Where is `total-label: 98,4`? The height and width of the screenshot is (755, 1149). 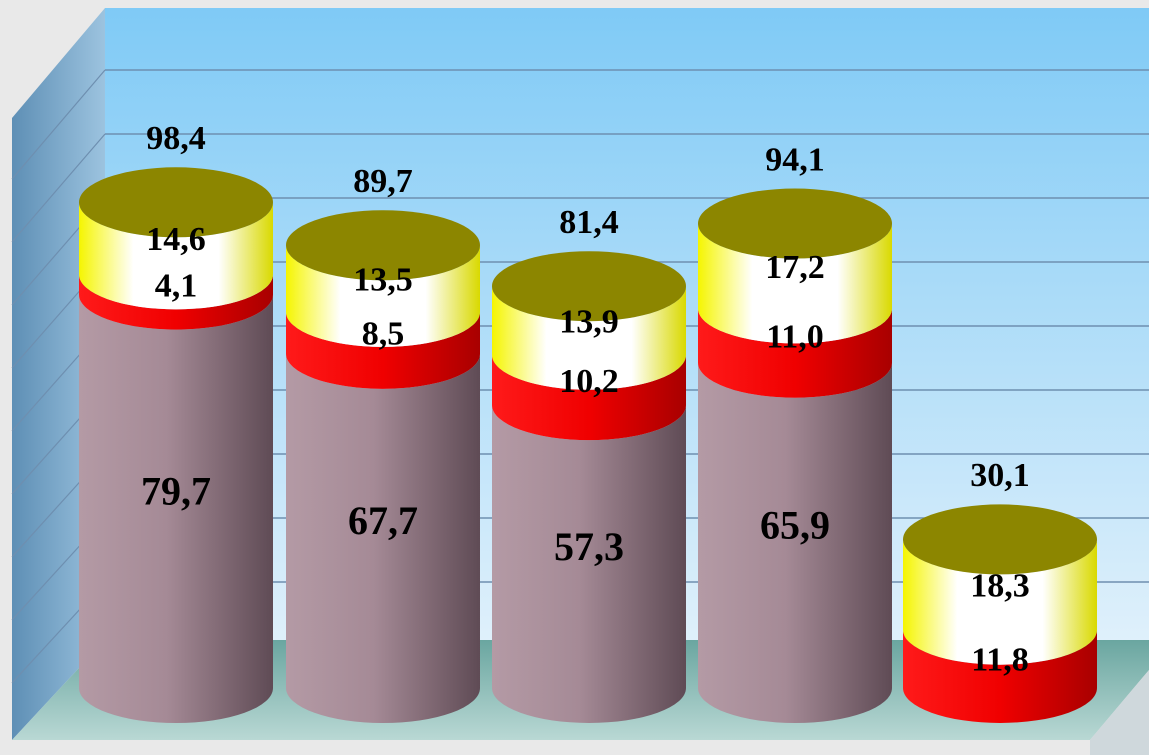
total-label: 98,4 is located at coordinates (176, 138).